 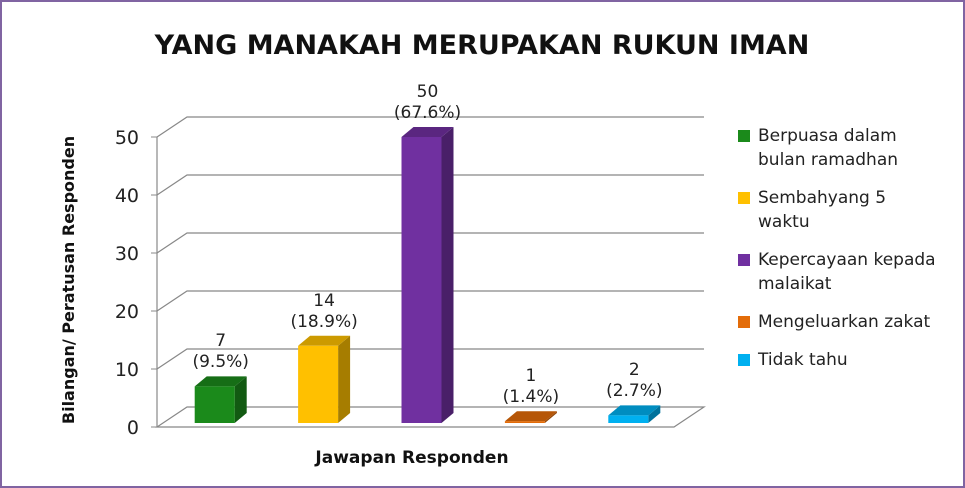 I want to click on data-label: 7 (9.5%), so click(x=220, y=352).